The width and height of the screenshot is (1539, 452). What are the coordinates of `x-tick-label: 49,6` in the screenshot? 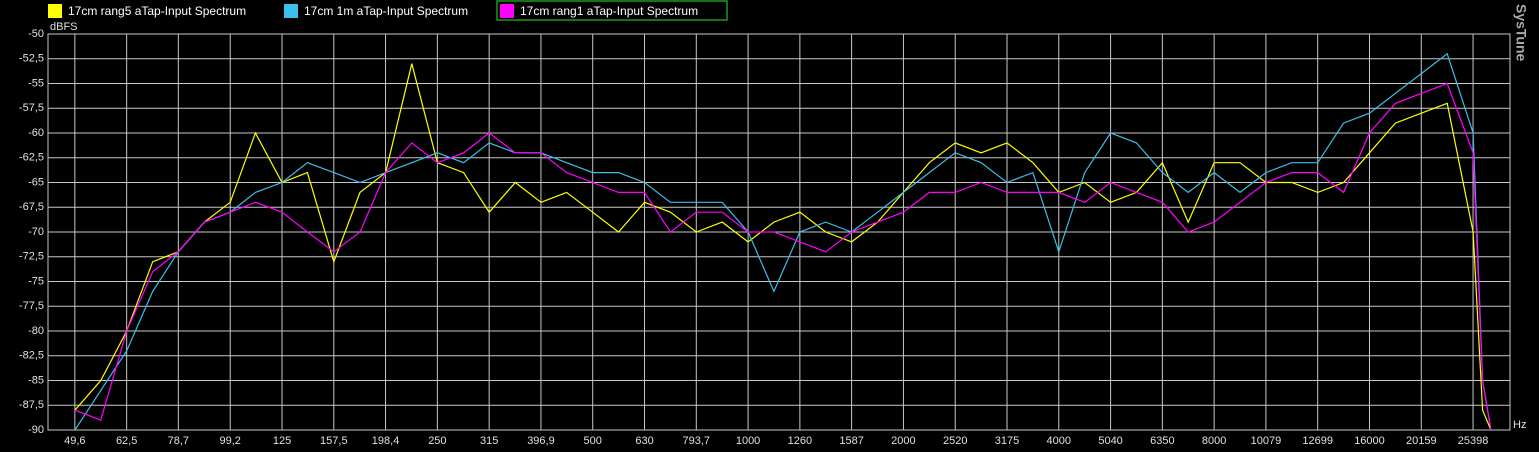 It's located at (74, 441).